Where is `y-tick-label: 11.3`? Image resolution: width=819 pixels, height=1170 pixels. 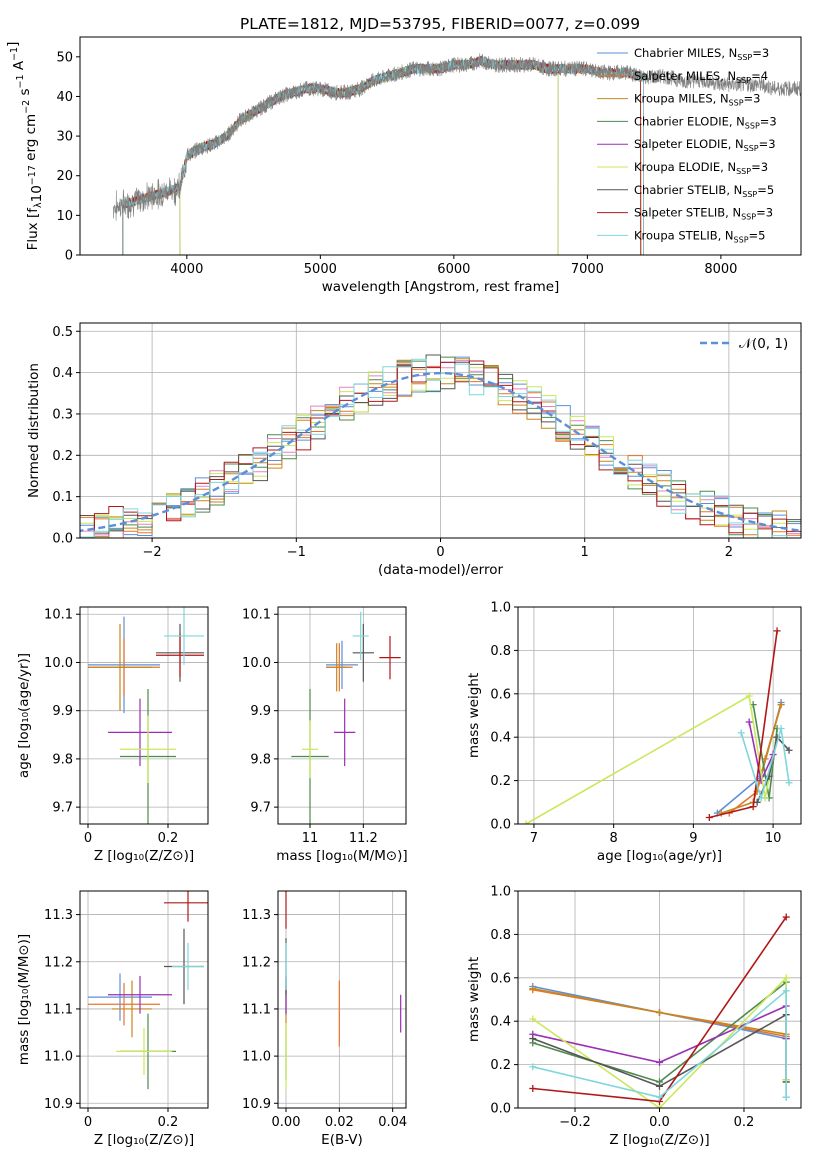 y-tick-label: 11.3 is located at coordinates (256, 915).